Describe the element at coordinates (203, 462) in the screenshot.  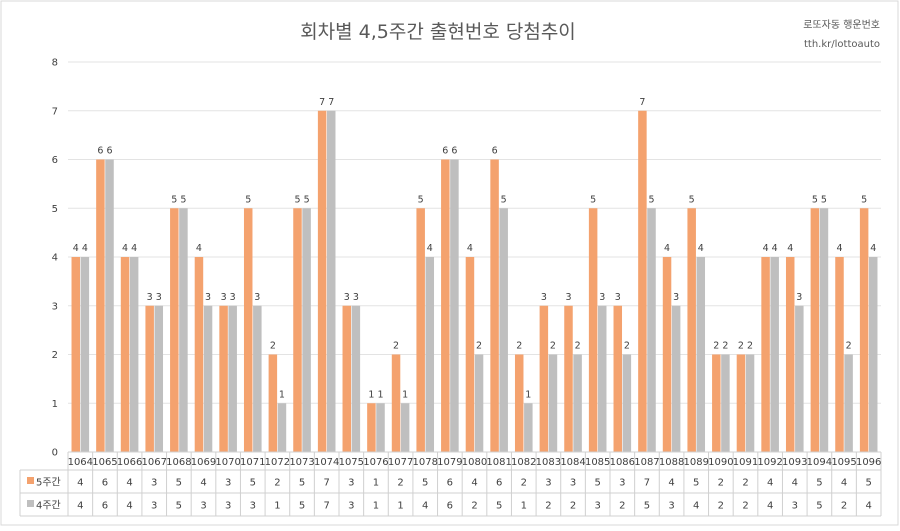
I see `x-category-label: 1069` at that location.